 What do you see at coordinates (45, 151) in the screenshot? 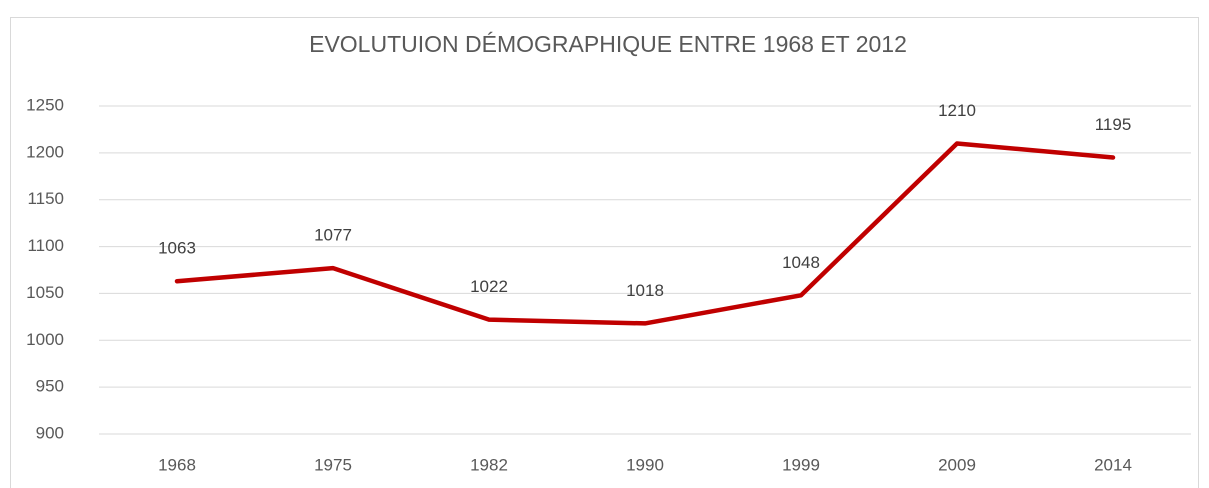
I see `y-tick-label: 1200` at bounding box center [45, 151].